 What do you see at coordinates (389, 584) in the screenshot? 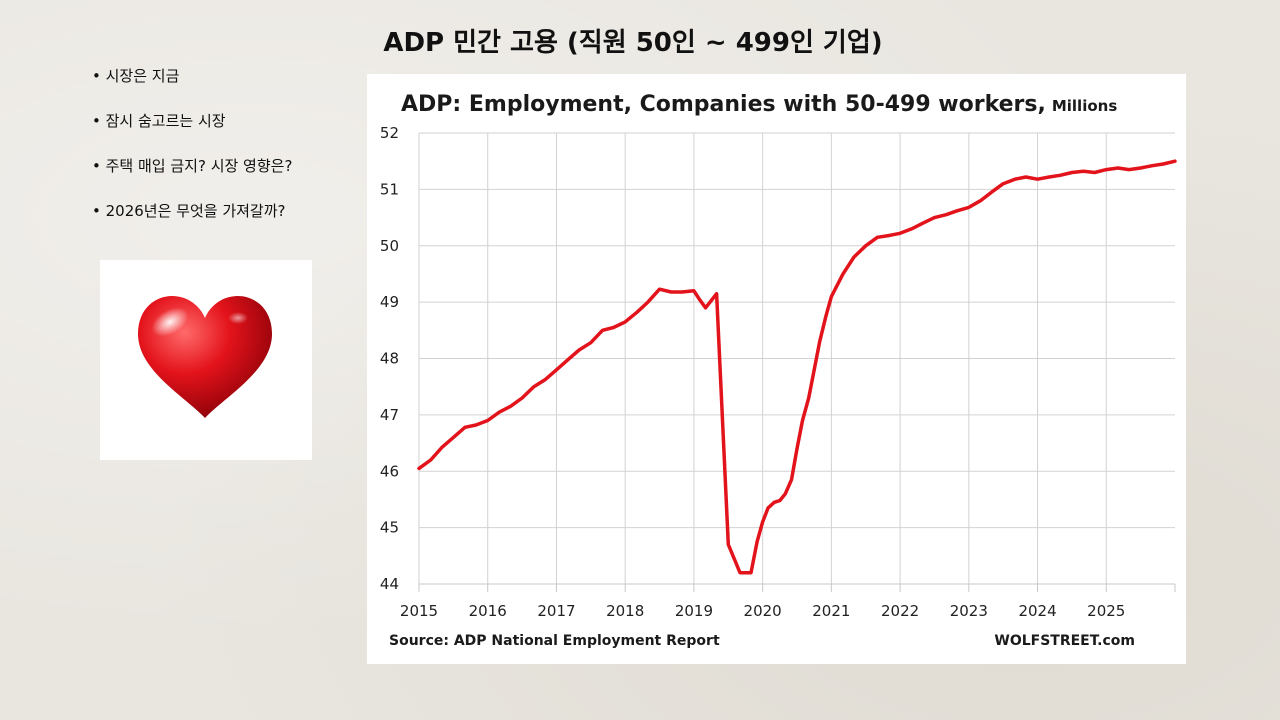
I see `y-tick-label: 44` at bounding box center [389, 584].